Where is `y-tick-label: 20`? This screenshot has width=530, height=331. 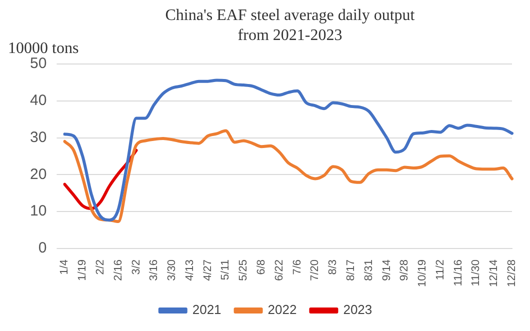
y-tick-label: 20 is located at coordinates (38, 174).